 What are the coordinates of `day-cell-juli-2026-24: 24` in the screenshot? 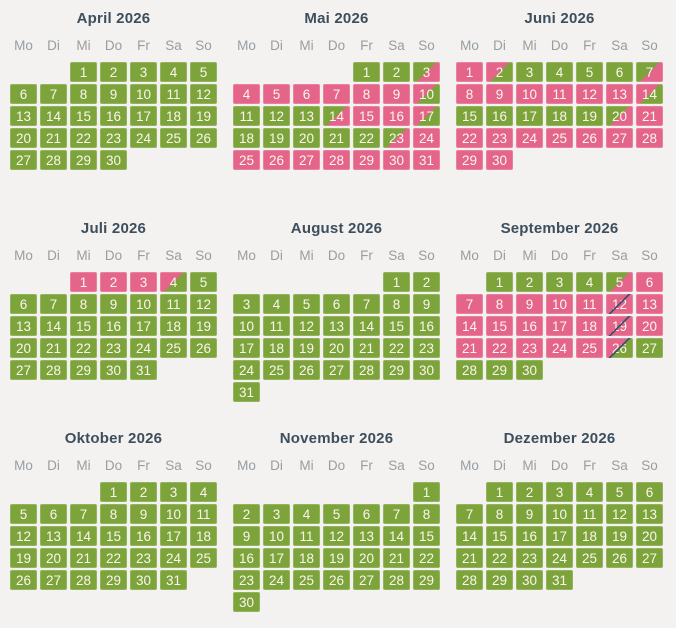 It's located at (143, 348).